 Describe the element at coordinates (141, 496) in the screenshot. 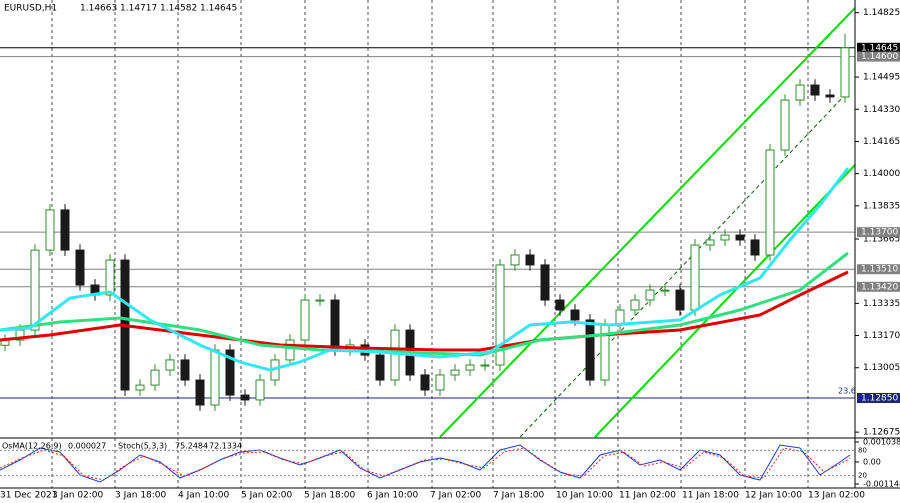

I see `x-tick-label: 3 Jan 18:00` at that location.